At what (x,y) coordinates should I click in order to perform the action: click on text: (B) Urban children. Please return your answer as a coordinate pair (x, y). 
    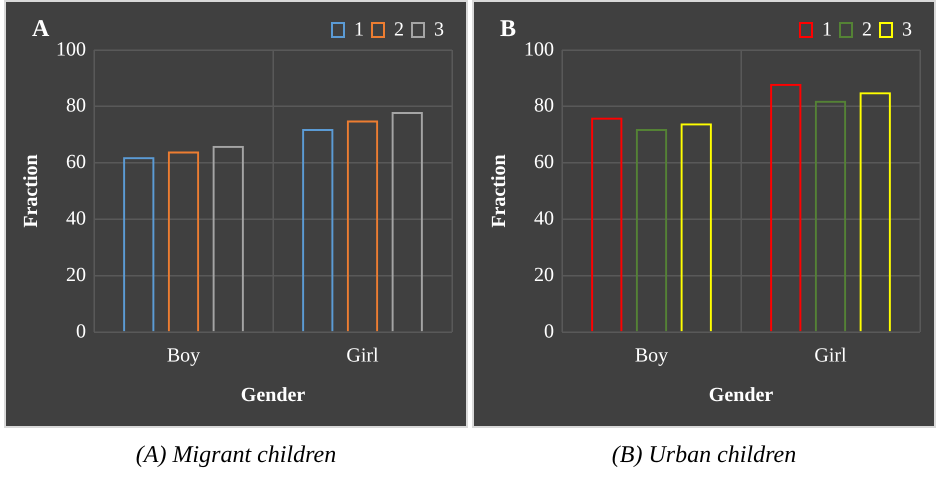
    Looking at the image, I should click on (704, 455).